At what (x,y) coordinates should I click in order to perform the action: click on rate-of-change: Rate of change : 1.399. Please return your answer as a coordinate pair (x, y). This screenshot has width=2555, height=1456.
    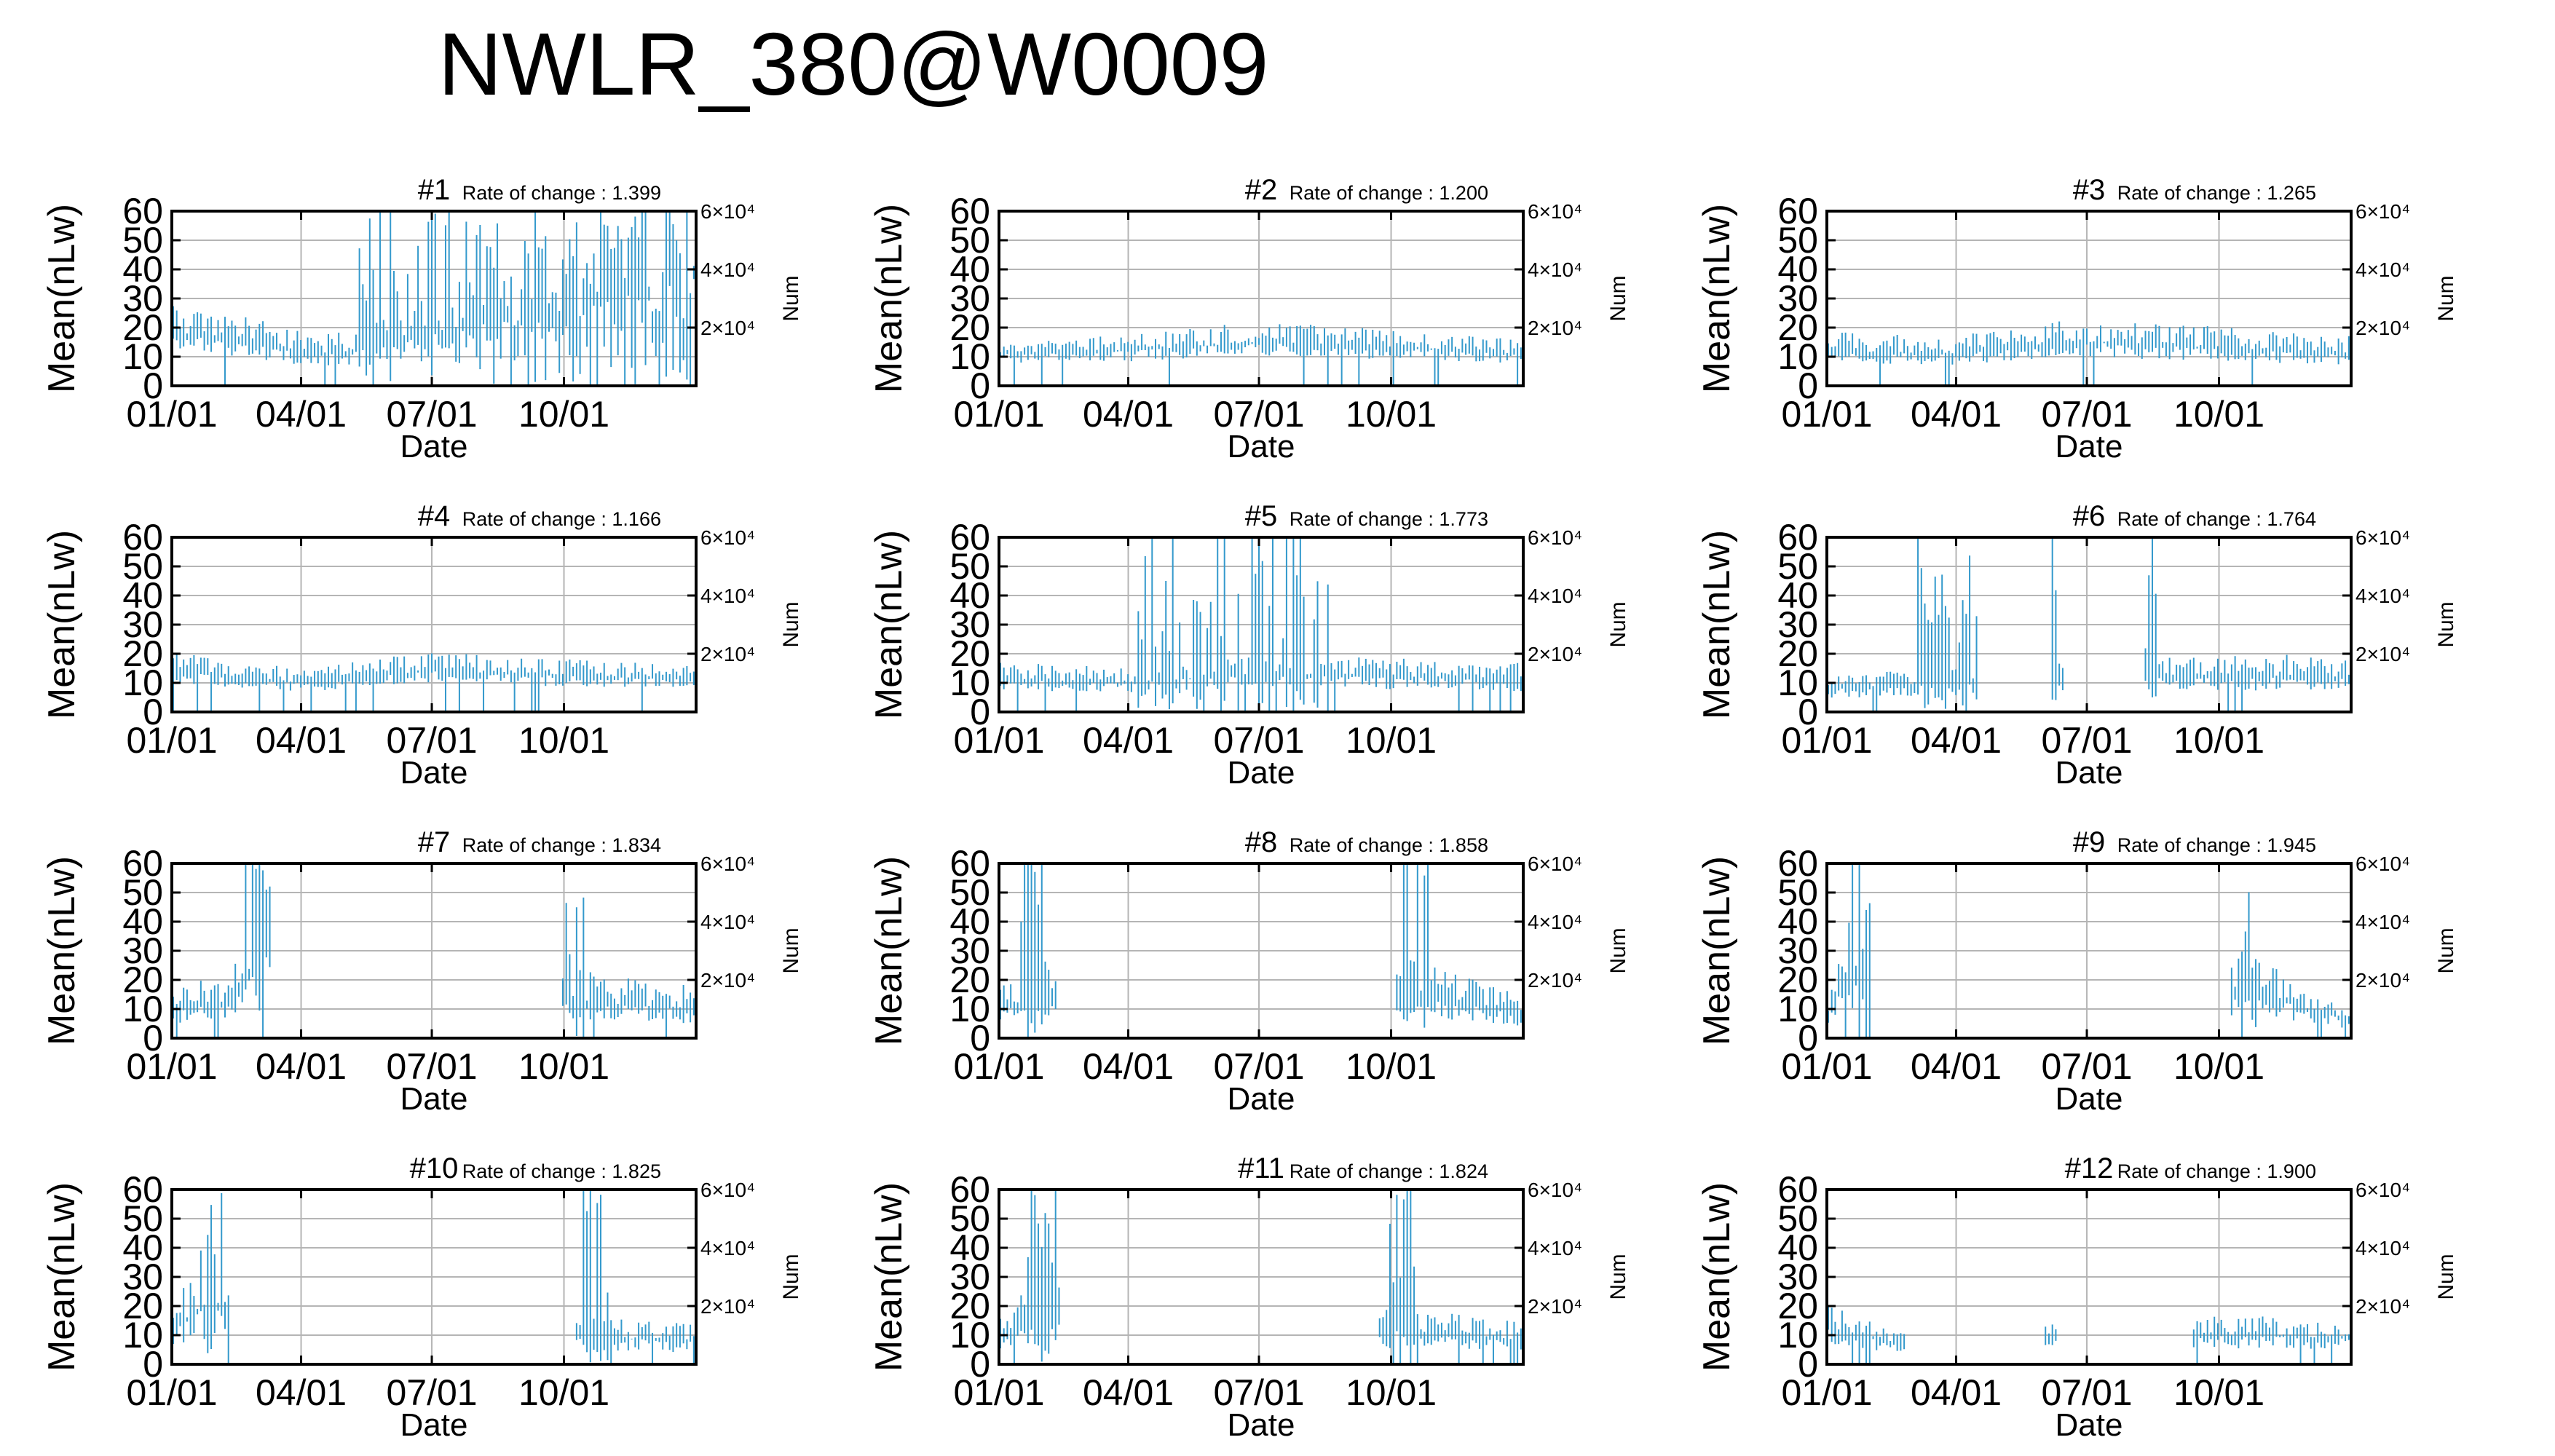
    Looking at the image, I should click on (561, 193).